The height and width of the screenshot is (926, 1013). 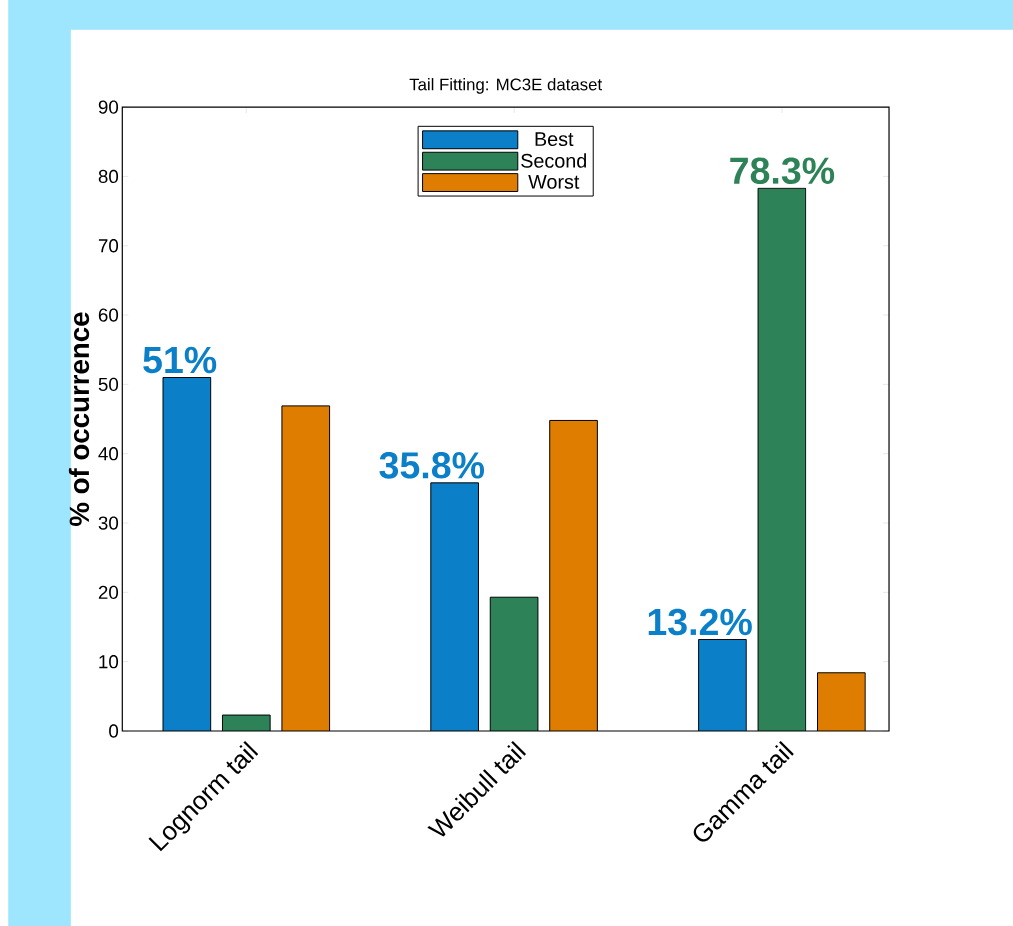 I want to click on y-tick-label: 60, so click(x=108, y=315).